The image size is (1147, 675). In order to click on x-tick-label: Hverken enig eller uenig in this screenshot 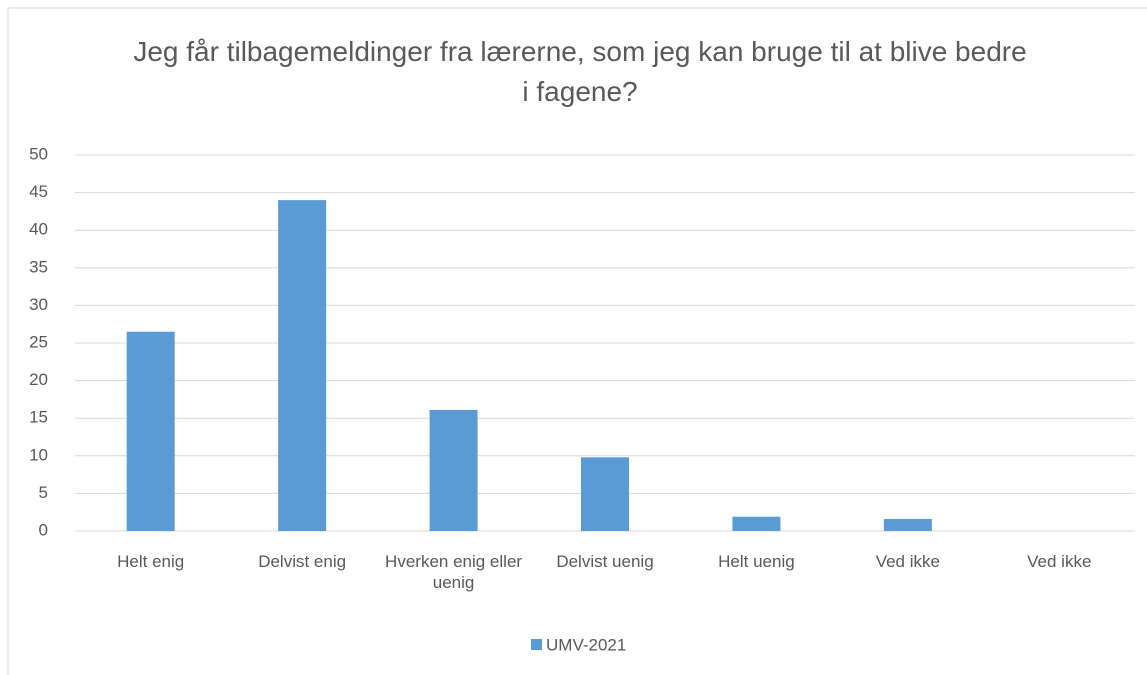, I will do `click(454, 572)`.